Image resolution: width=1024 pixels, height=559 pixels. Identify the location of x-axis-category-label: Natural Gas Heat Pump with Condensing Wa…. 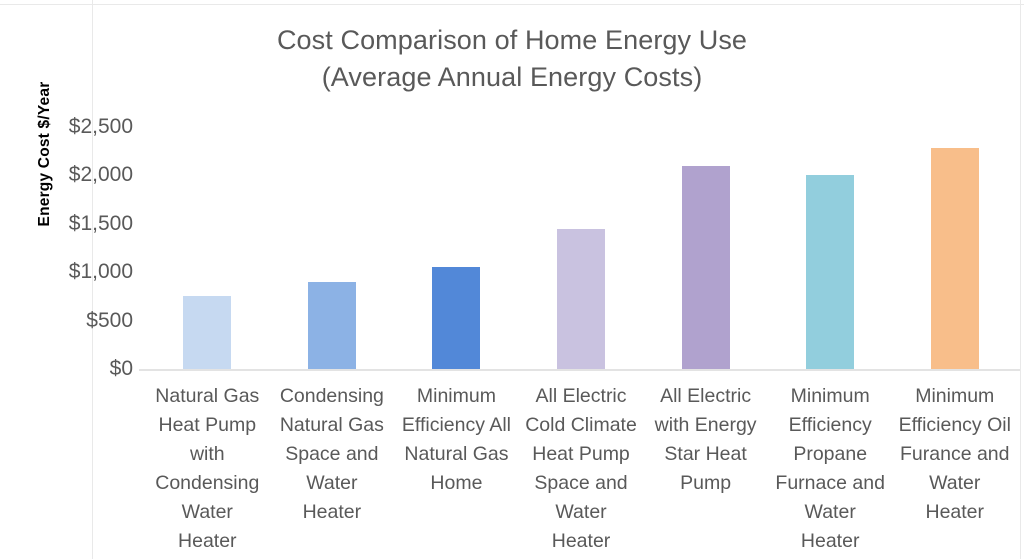
(207, 468).